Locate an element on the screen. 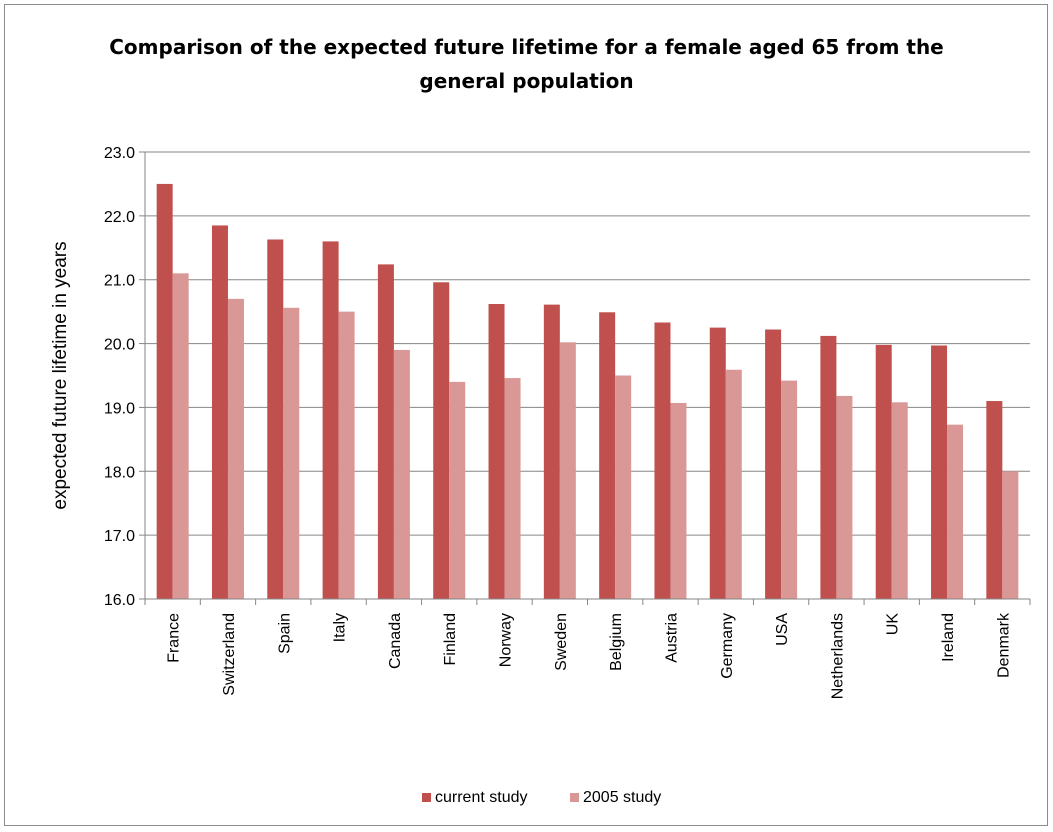 The image size is (1053, 832). y-tick-label: 21.0 is located at coordinates (119, 281).